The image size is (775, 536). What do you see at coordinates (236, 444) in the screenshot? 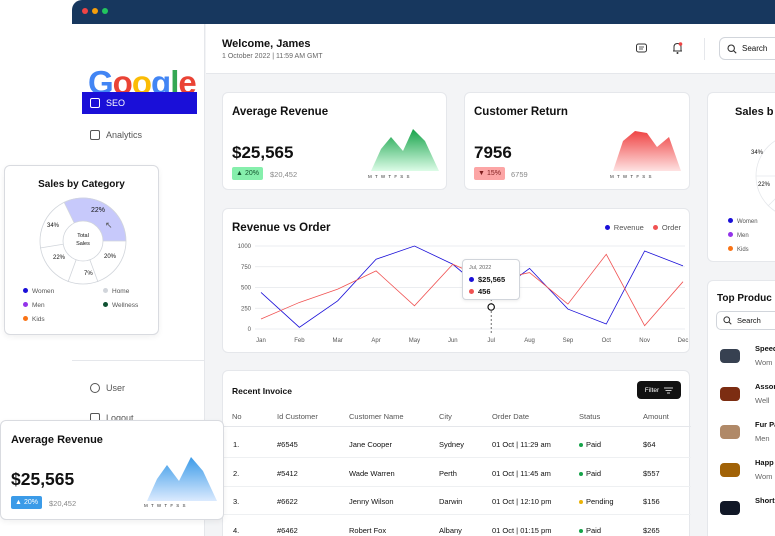
I see `table-cell: 1.` at bounding box center [236, 444].